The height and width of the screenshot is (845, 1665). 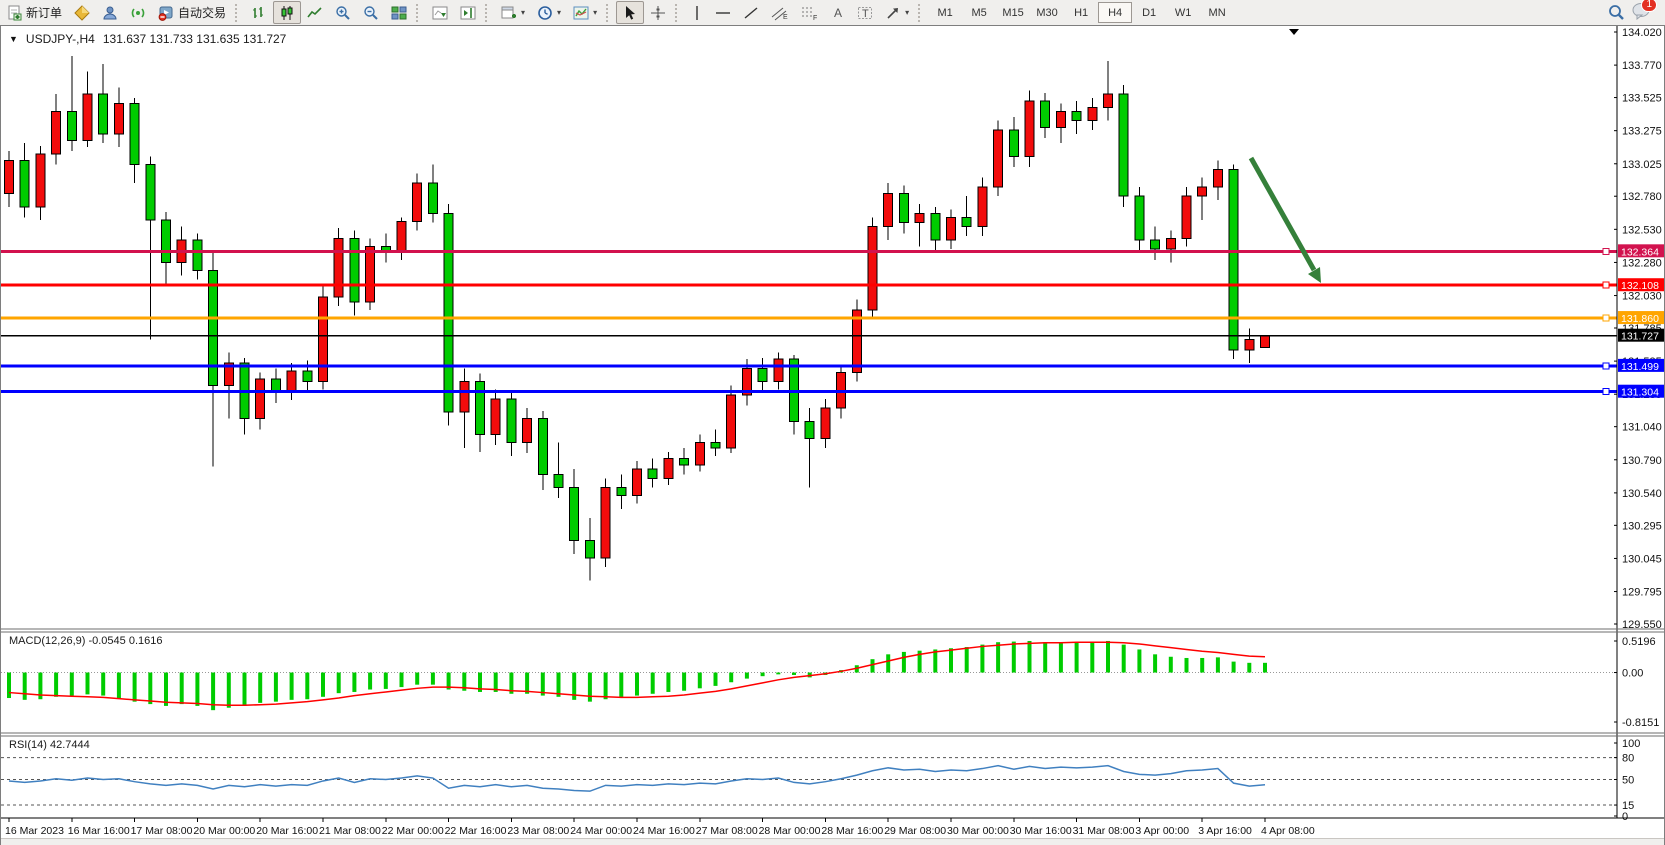 I want to click on rsi-line, so click(x=637, y=778).